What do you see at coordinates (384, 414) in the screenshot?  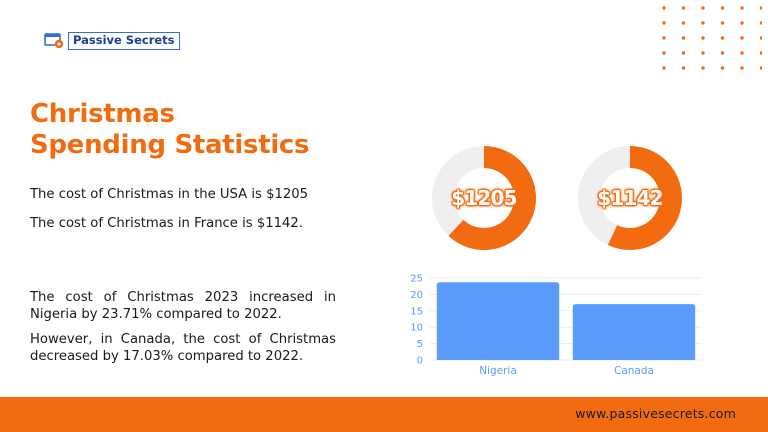 I see `footer-bar: www.passivesecrets.com` at bounding box center [384, 414].